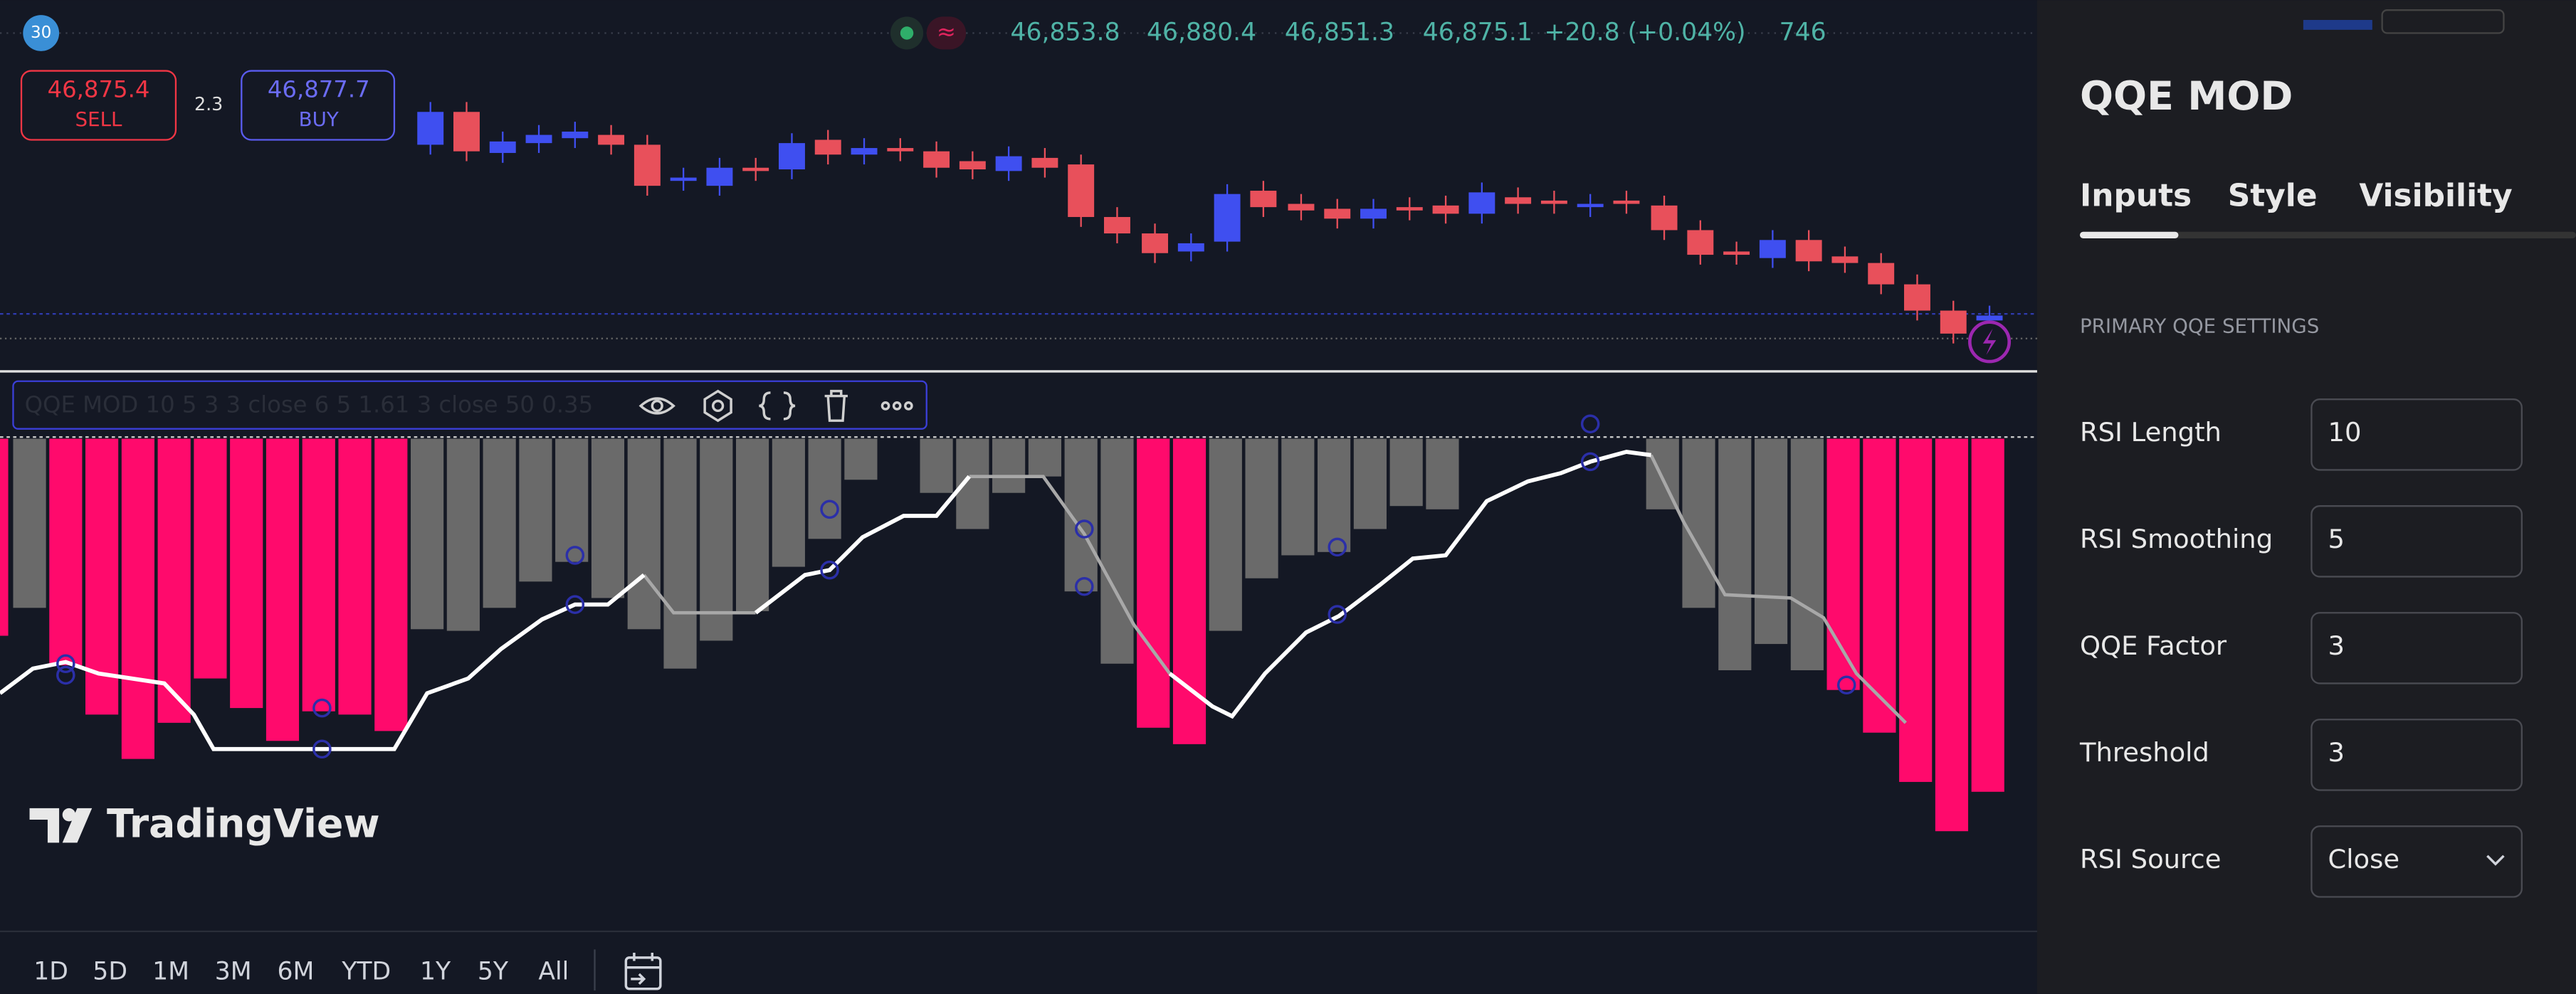 Image resolution: width=2576 pixels, height=994 pixels. Describe the element at coordinates (1071, 575) in the screenshot. I see `slow-line` at that location.